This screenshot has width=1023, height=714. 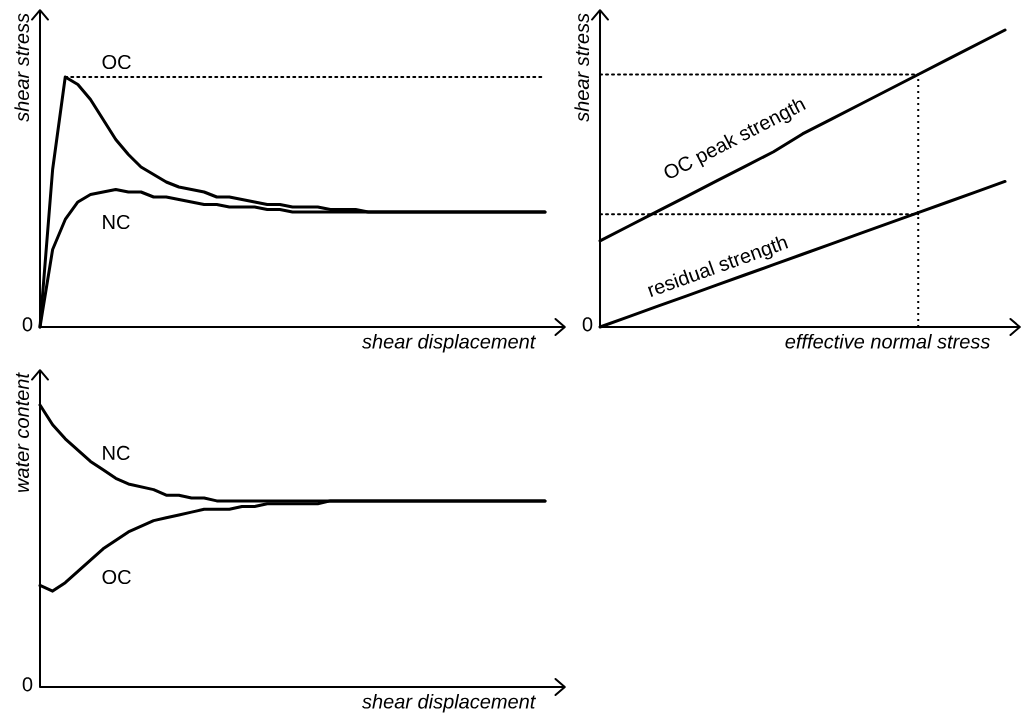 I want to click on y-axis-title: water content, so click(x=22, y=432).